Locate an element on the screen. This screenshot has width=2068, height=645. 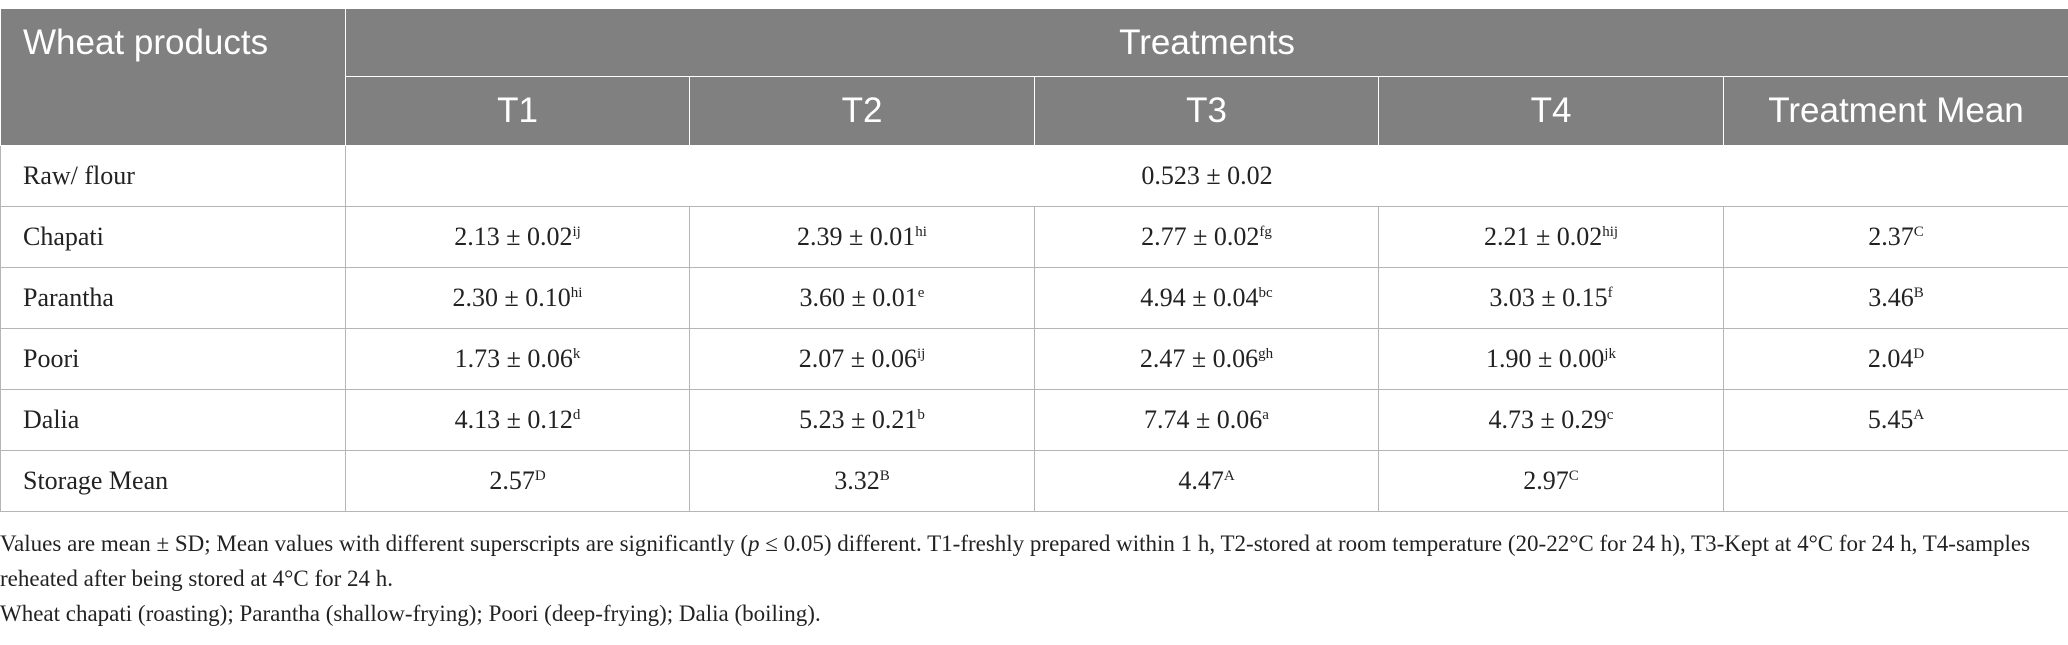
table-cell is located at coordinates (1895, 481).